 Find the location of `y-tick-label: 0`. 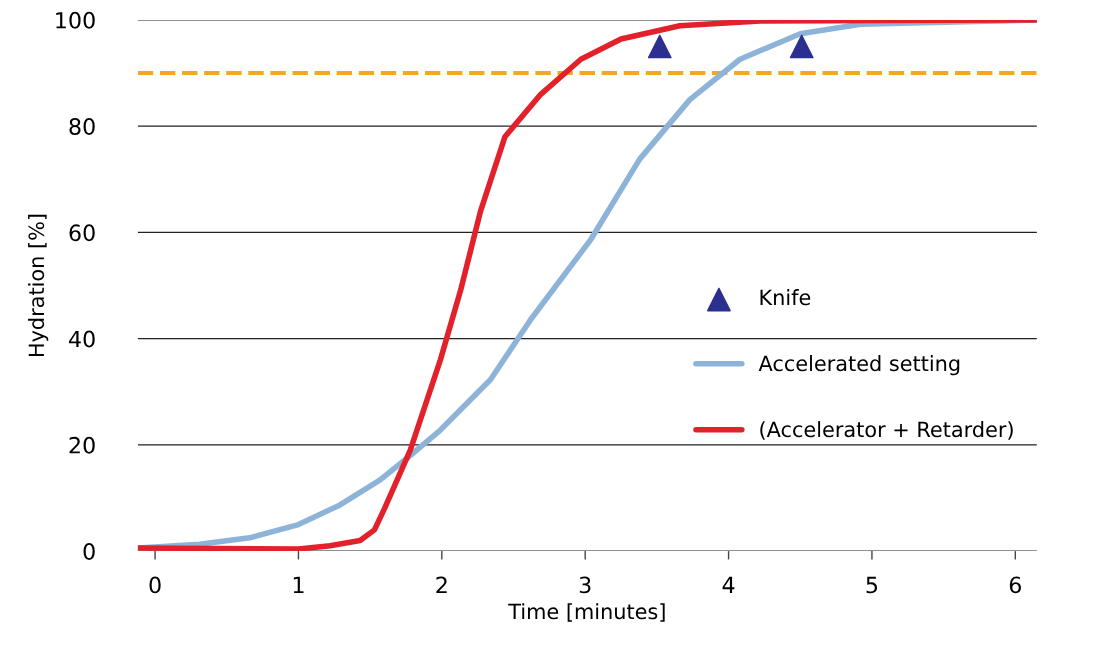

y-tick-label: 0 is located at coordinates (89, 551).